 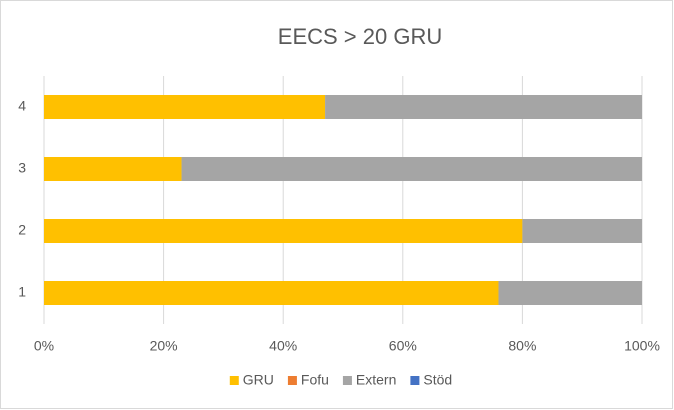 I want to click on x-tick-label: 20%, so click(x=164, y=346).